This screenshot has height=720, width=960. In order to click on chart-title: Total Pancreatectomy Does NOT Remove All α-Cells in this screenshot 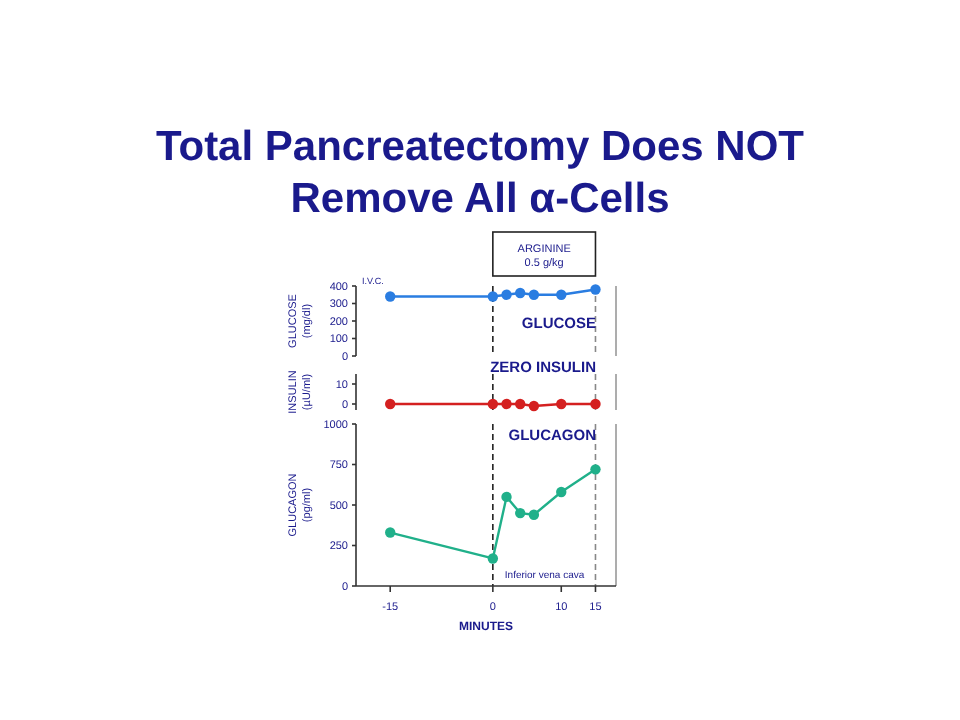, I will do `click(480, 173)`.